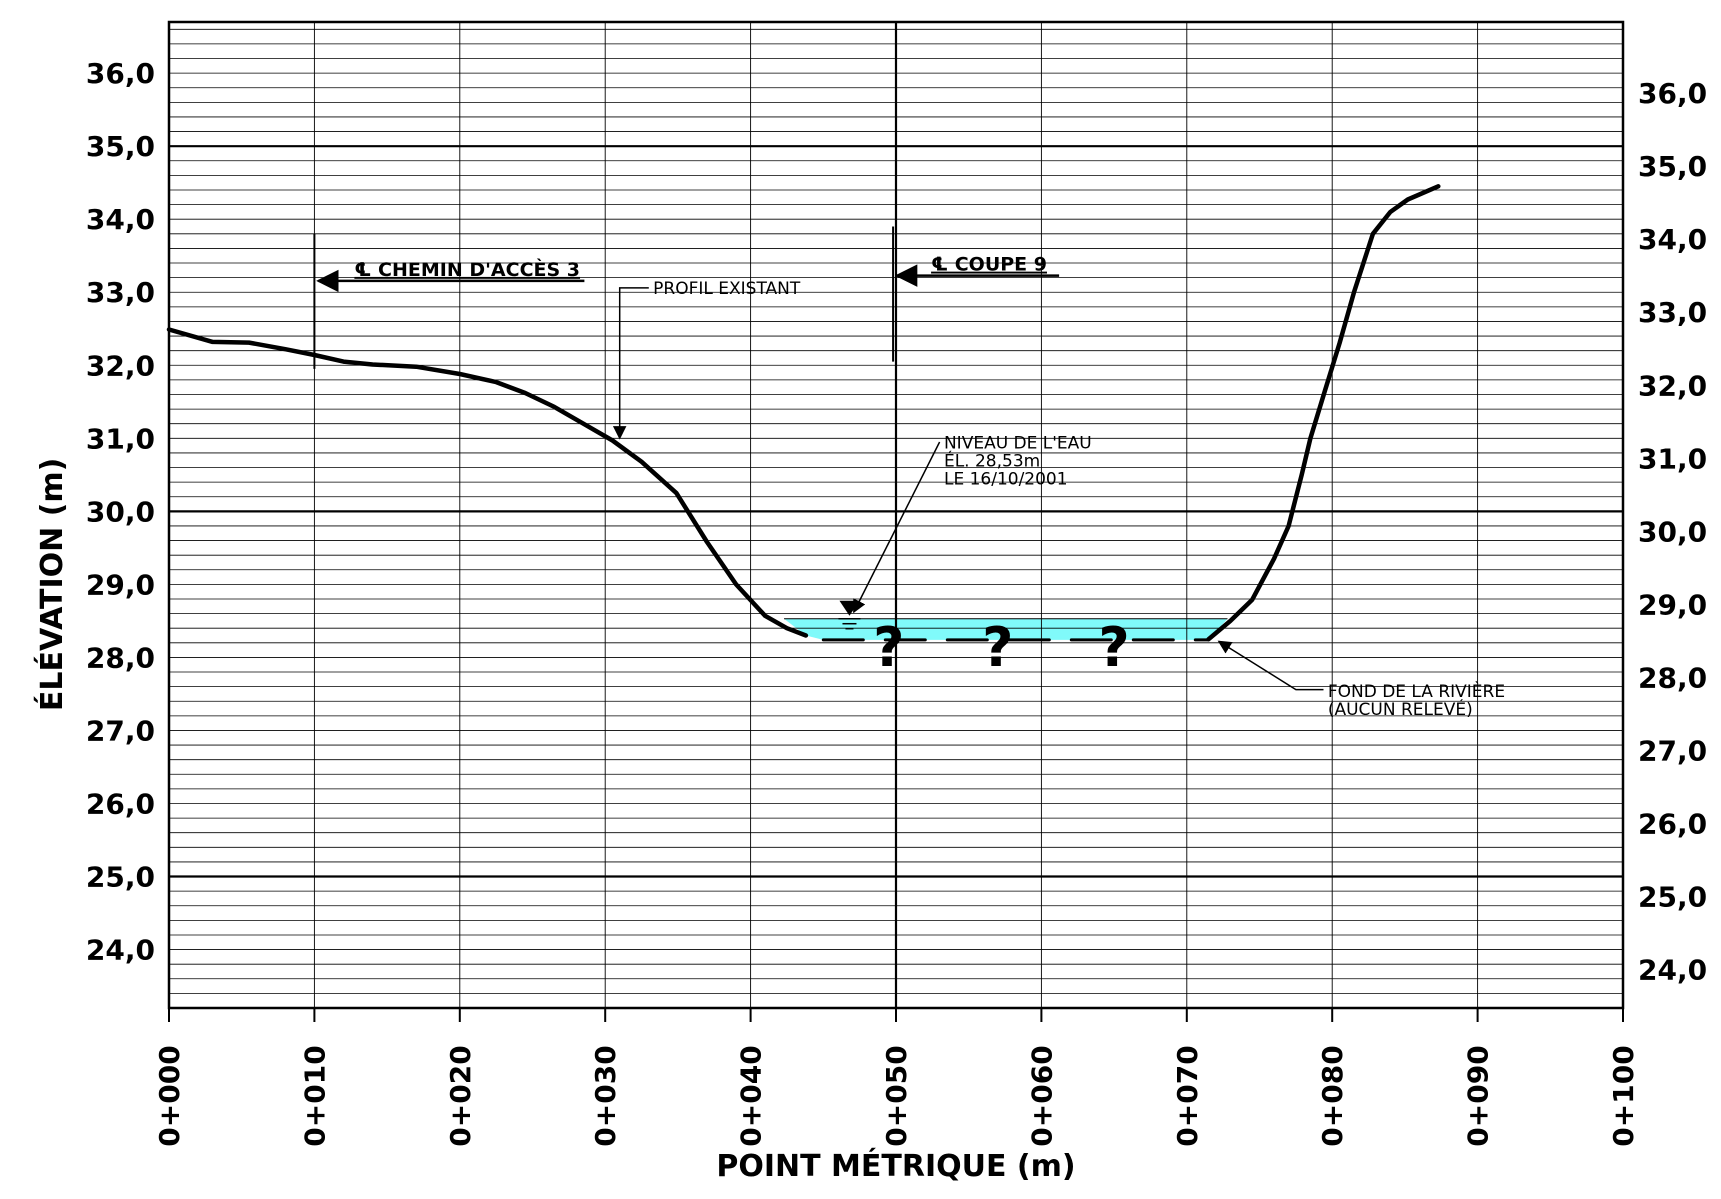 This screenshot has height=1199, width=1721. I want to click on y-tick-label-left: 25,0, so click(120, 877).